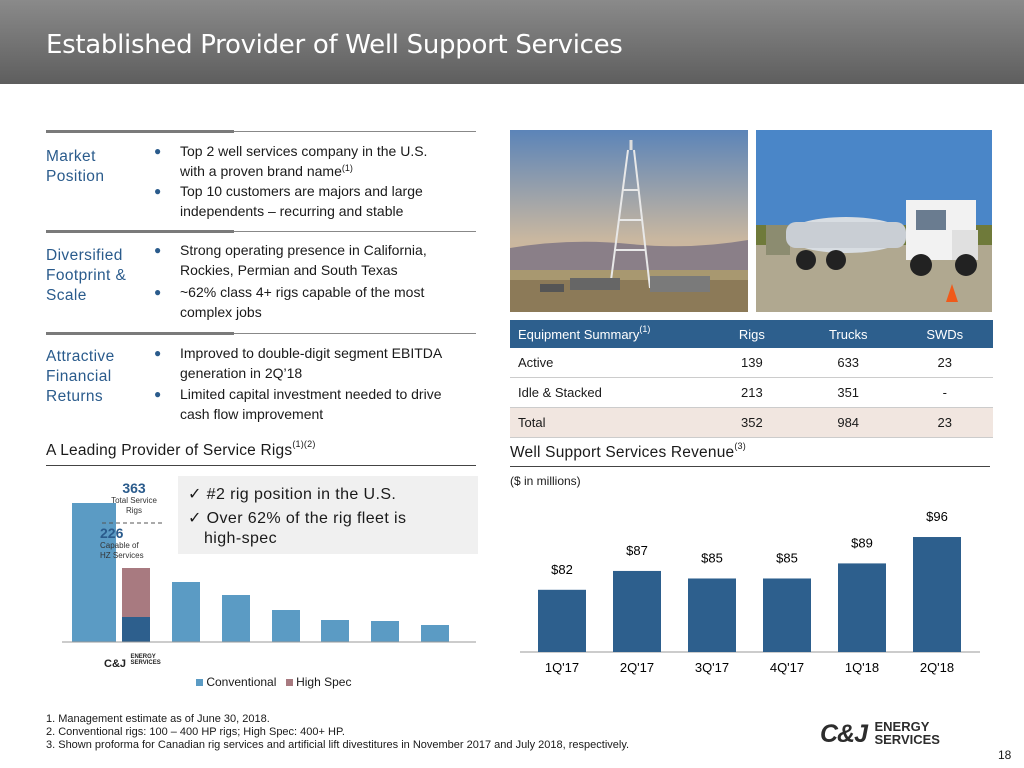  Describe the element at coordinates (289, 682) in the screenshot. I see `legend-swatch-high-spec` at that location.